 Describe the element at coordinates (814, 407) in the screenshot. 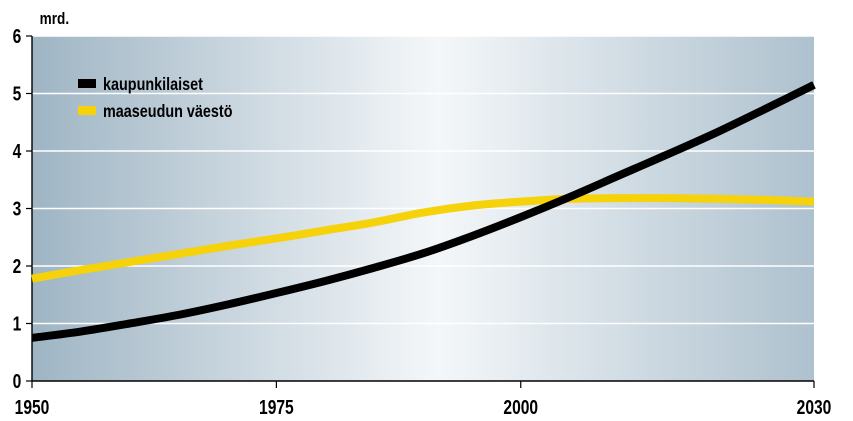

I see `x-tick-label-2030: 2030` at that location.